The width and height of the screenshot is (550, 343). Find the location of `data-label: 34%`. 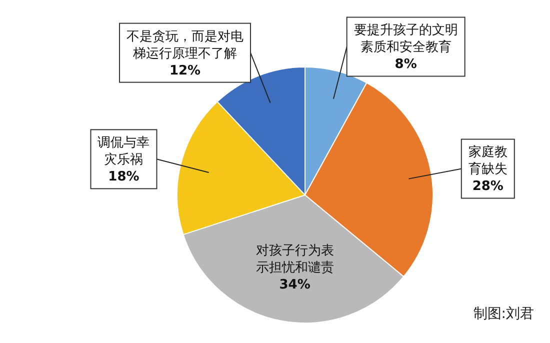

data-label: 34% is located at coordinates (294, 285).